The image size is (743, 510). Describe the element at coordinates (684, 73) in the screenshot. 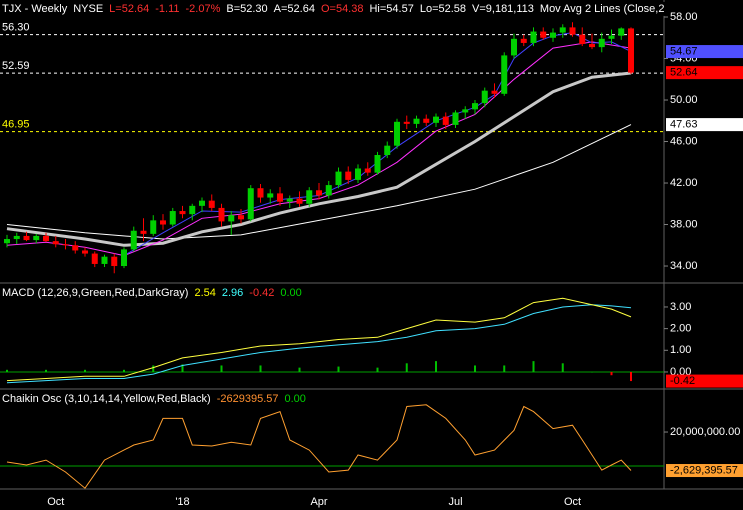

I see `price-tag-label: 52.64` at that location.